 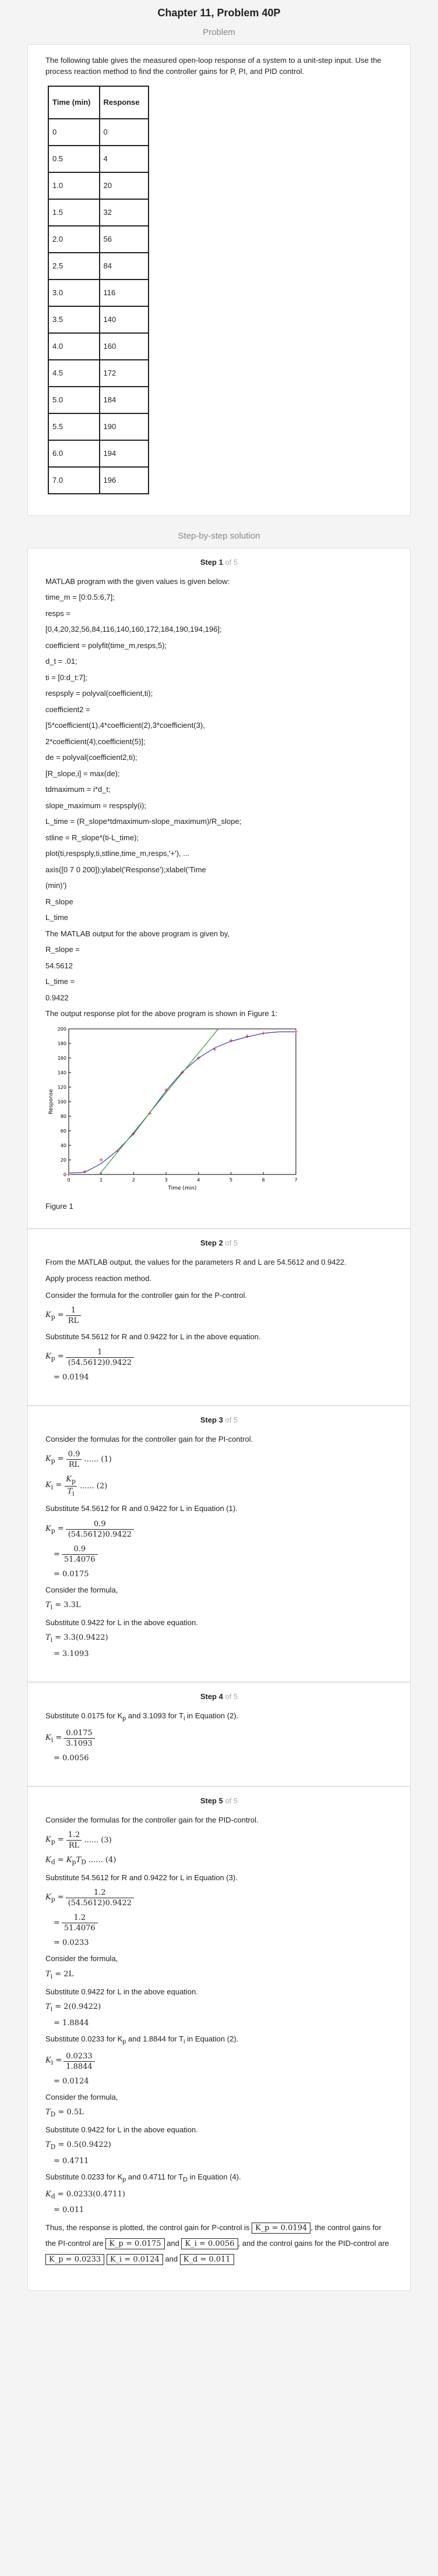 I want to click on step1-line: coefficient = polyfit(time_m,resps,5);, so click(x=106, y=645).